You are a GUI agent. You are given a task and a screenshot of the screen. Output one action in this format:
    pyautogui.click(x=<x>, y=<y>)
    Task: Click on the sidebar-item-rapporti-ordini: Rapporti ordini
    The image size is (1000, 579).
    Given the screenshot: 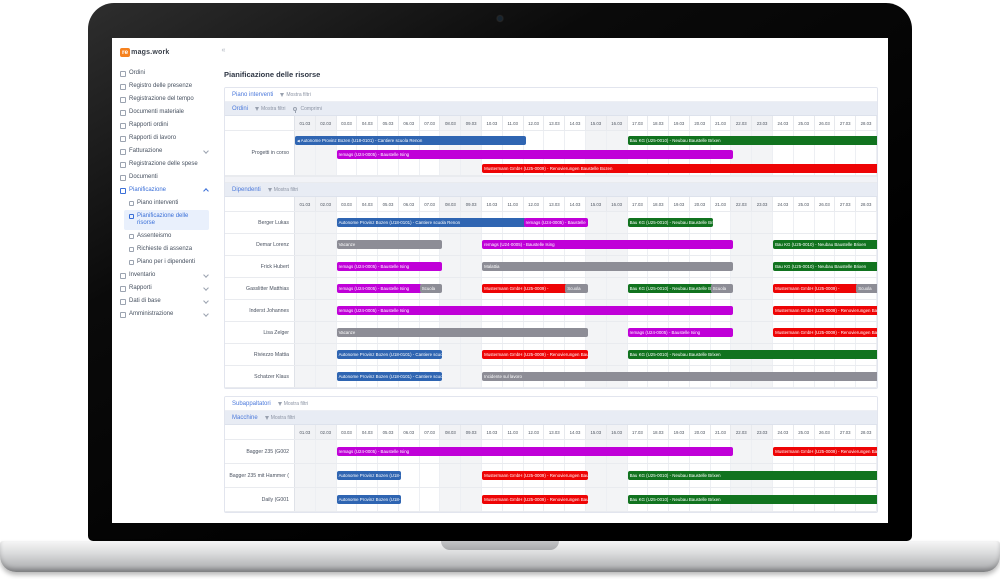 What is the action you would take?
    pyautogui.click(x=162, y=125)
    